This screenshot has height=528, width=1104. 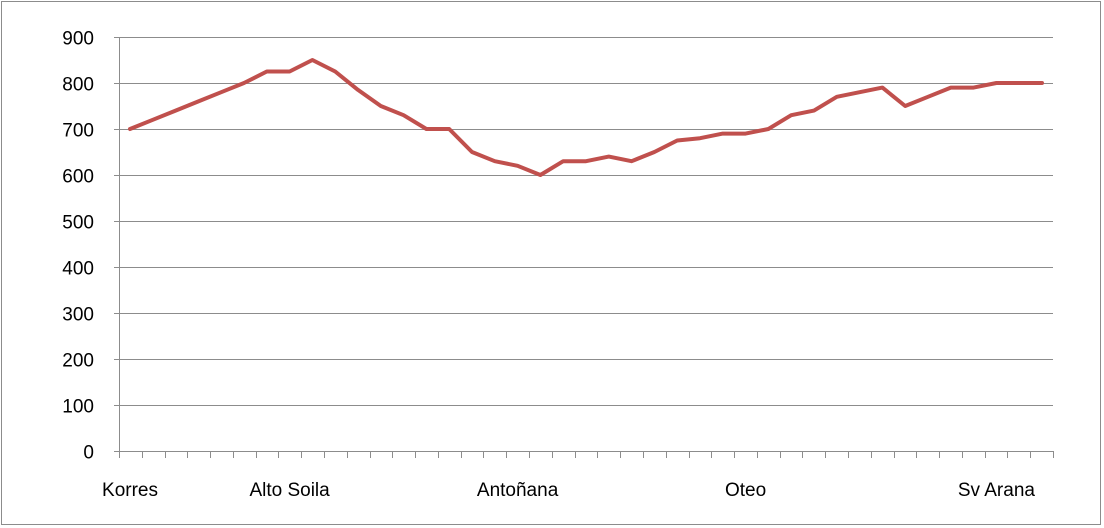 What do you see at coordinates (90, 246) in the screenshot?
I see `y-axis-tick-labels: 0 100 200 300 400 500 600 700 800 900` at bounding box center [90, 246].